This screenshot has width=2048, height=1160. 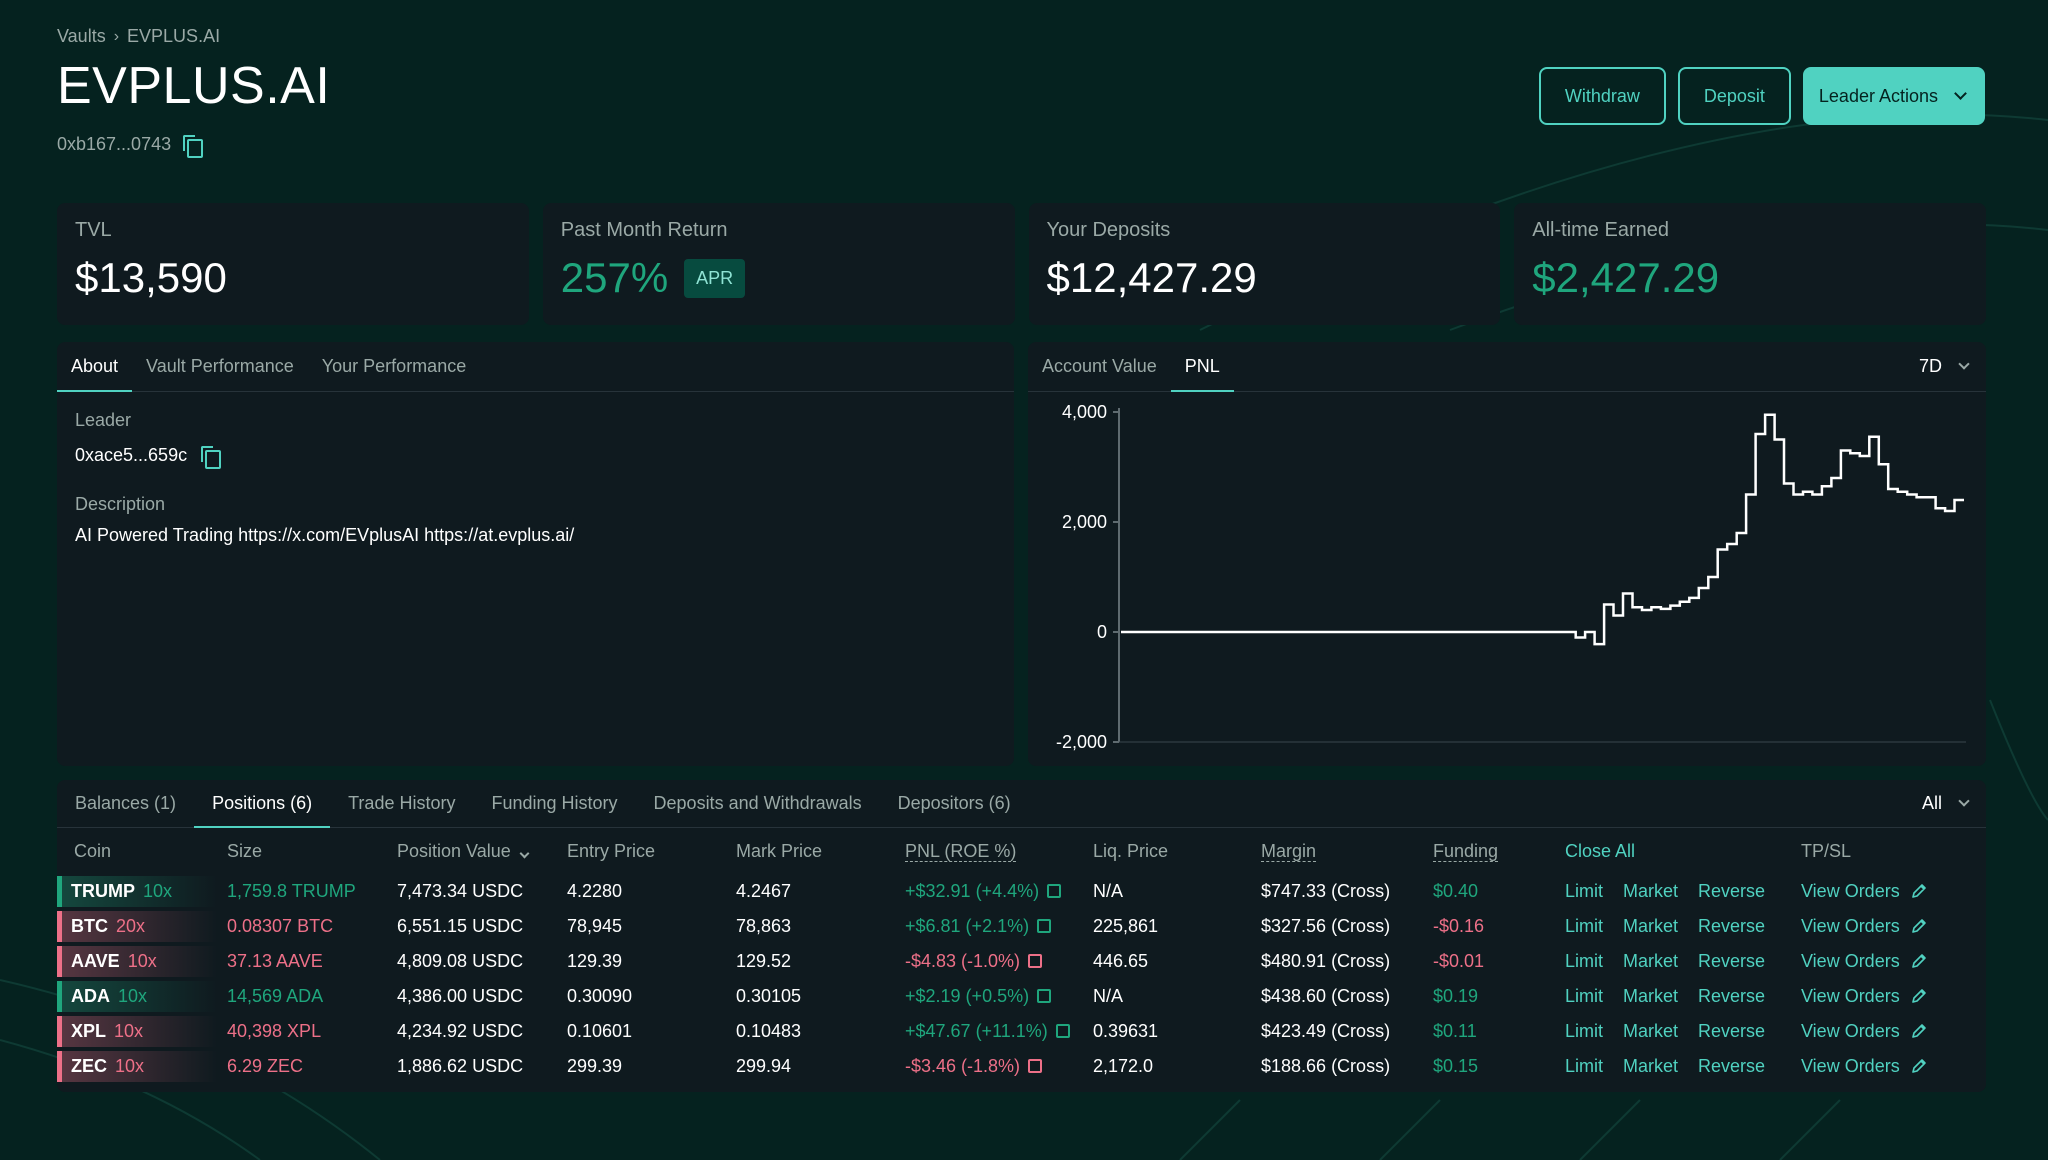 What do you see at coordinates (600, 1031) in the screenshot?
I see `entry-price-cell: 0.10601` at bounding box center [600, 1031].